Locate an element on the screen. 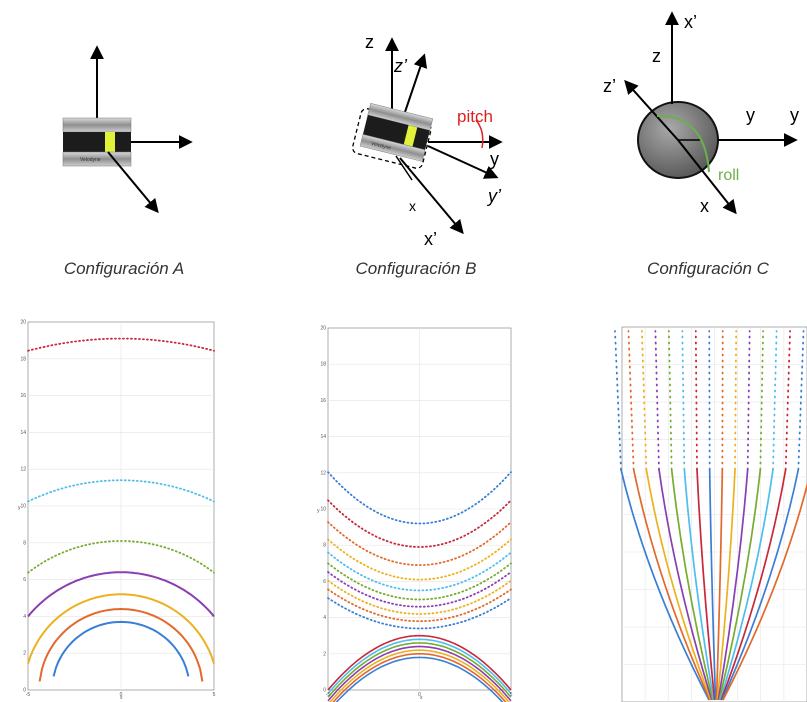 The height and width of the screenshot is (702, 807). plot-b-lower-purple is located at coordinates (419, 673).